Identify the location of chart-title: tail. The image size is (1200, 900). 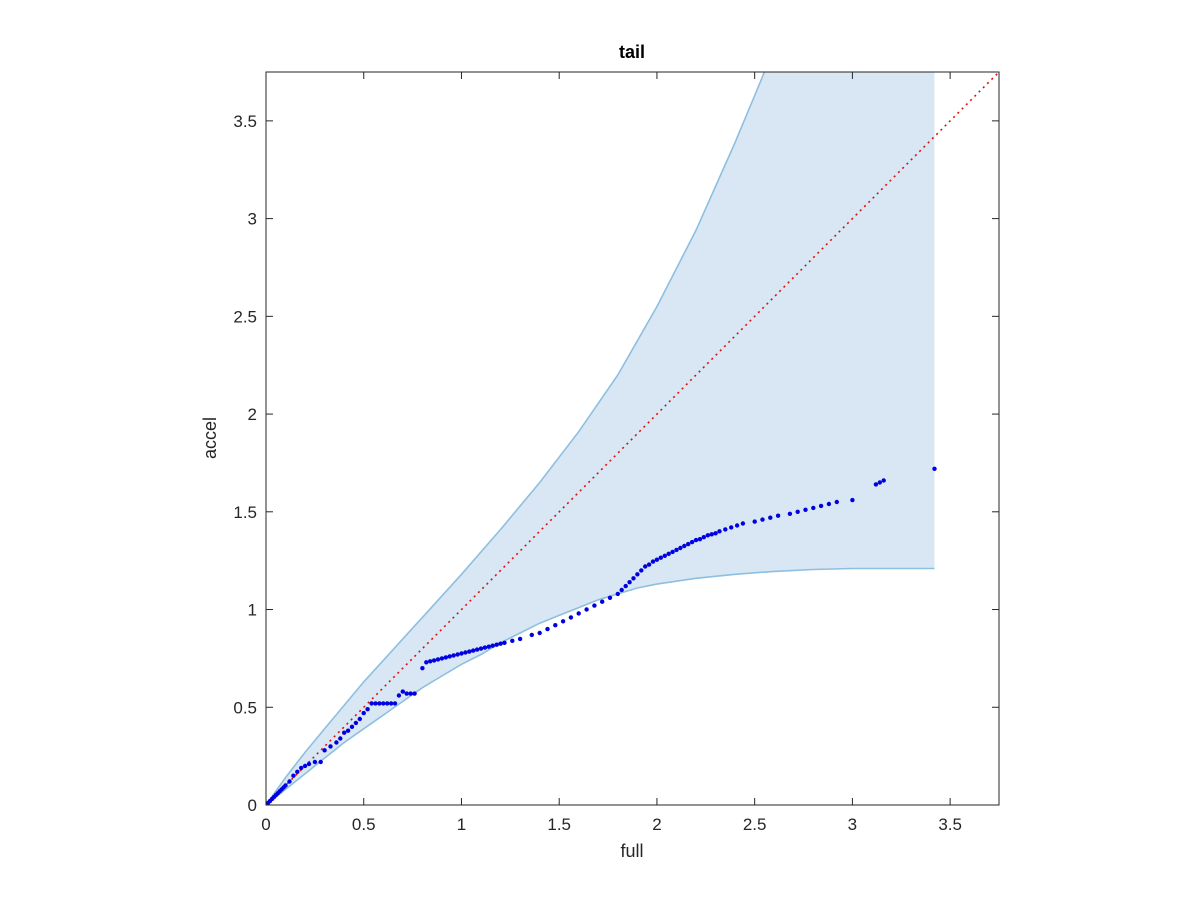
(632, 52).